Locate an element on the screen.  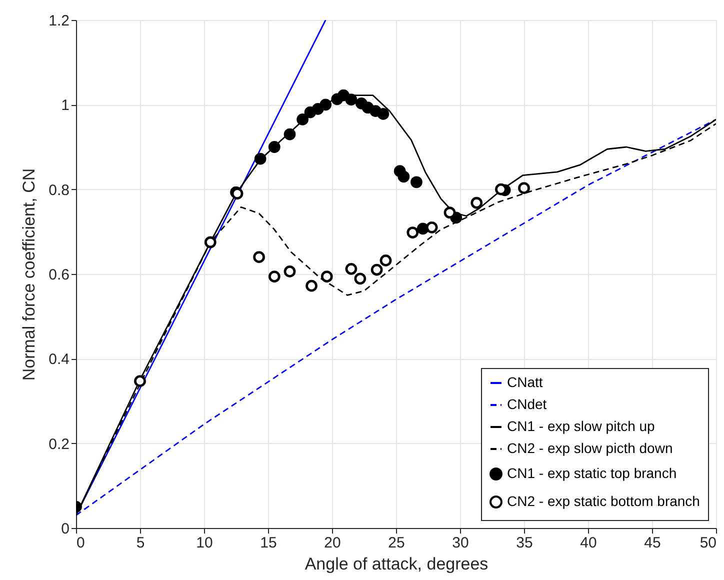
y-tick-label: 1.2 is located at coordinates (59, 21).